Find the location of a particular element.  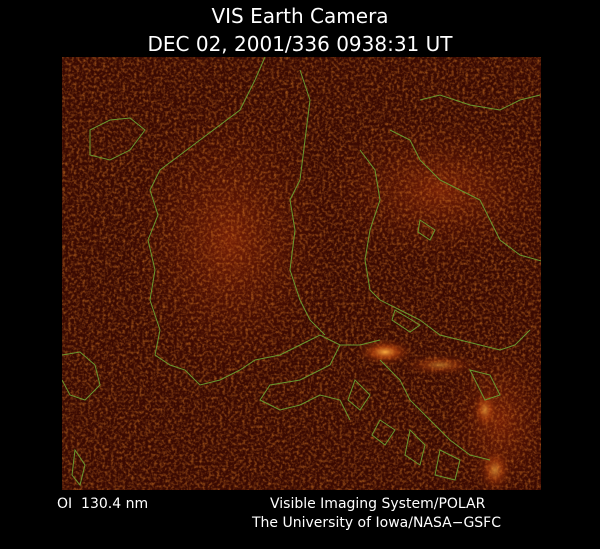

institution-label: The University of Iowa/NASA−GSFC is located at coordinates (376, 523).